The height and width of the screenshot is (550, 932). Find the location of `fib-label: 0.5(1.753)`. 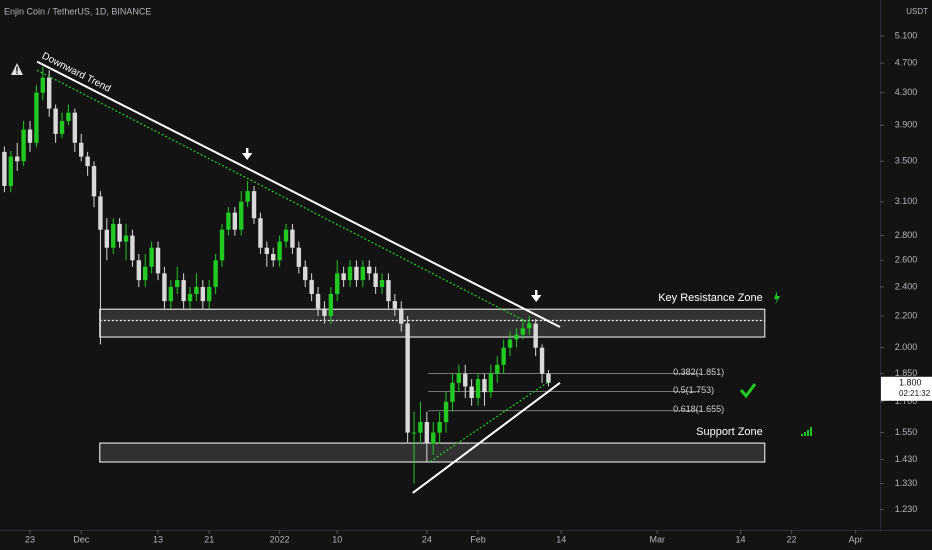

fib-label: 0.5(1.753) is located at coordinates (693, 390).